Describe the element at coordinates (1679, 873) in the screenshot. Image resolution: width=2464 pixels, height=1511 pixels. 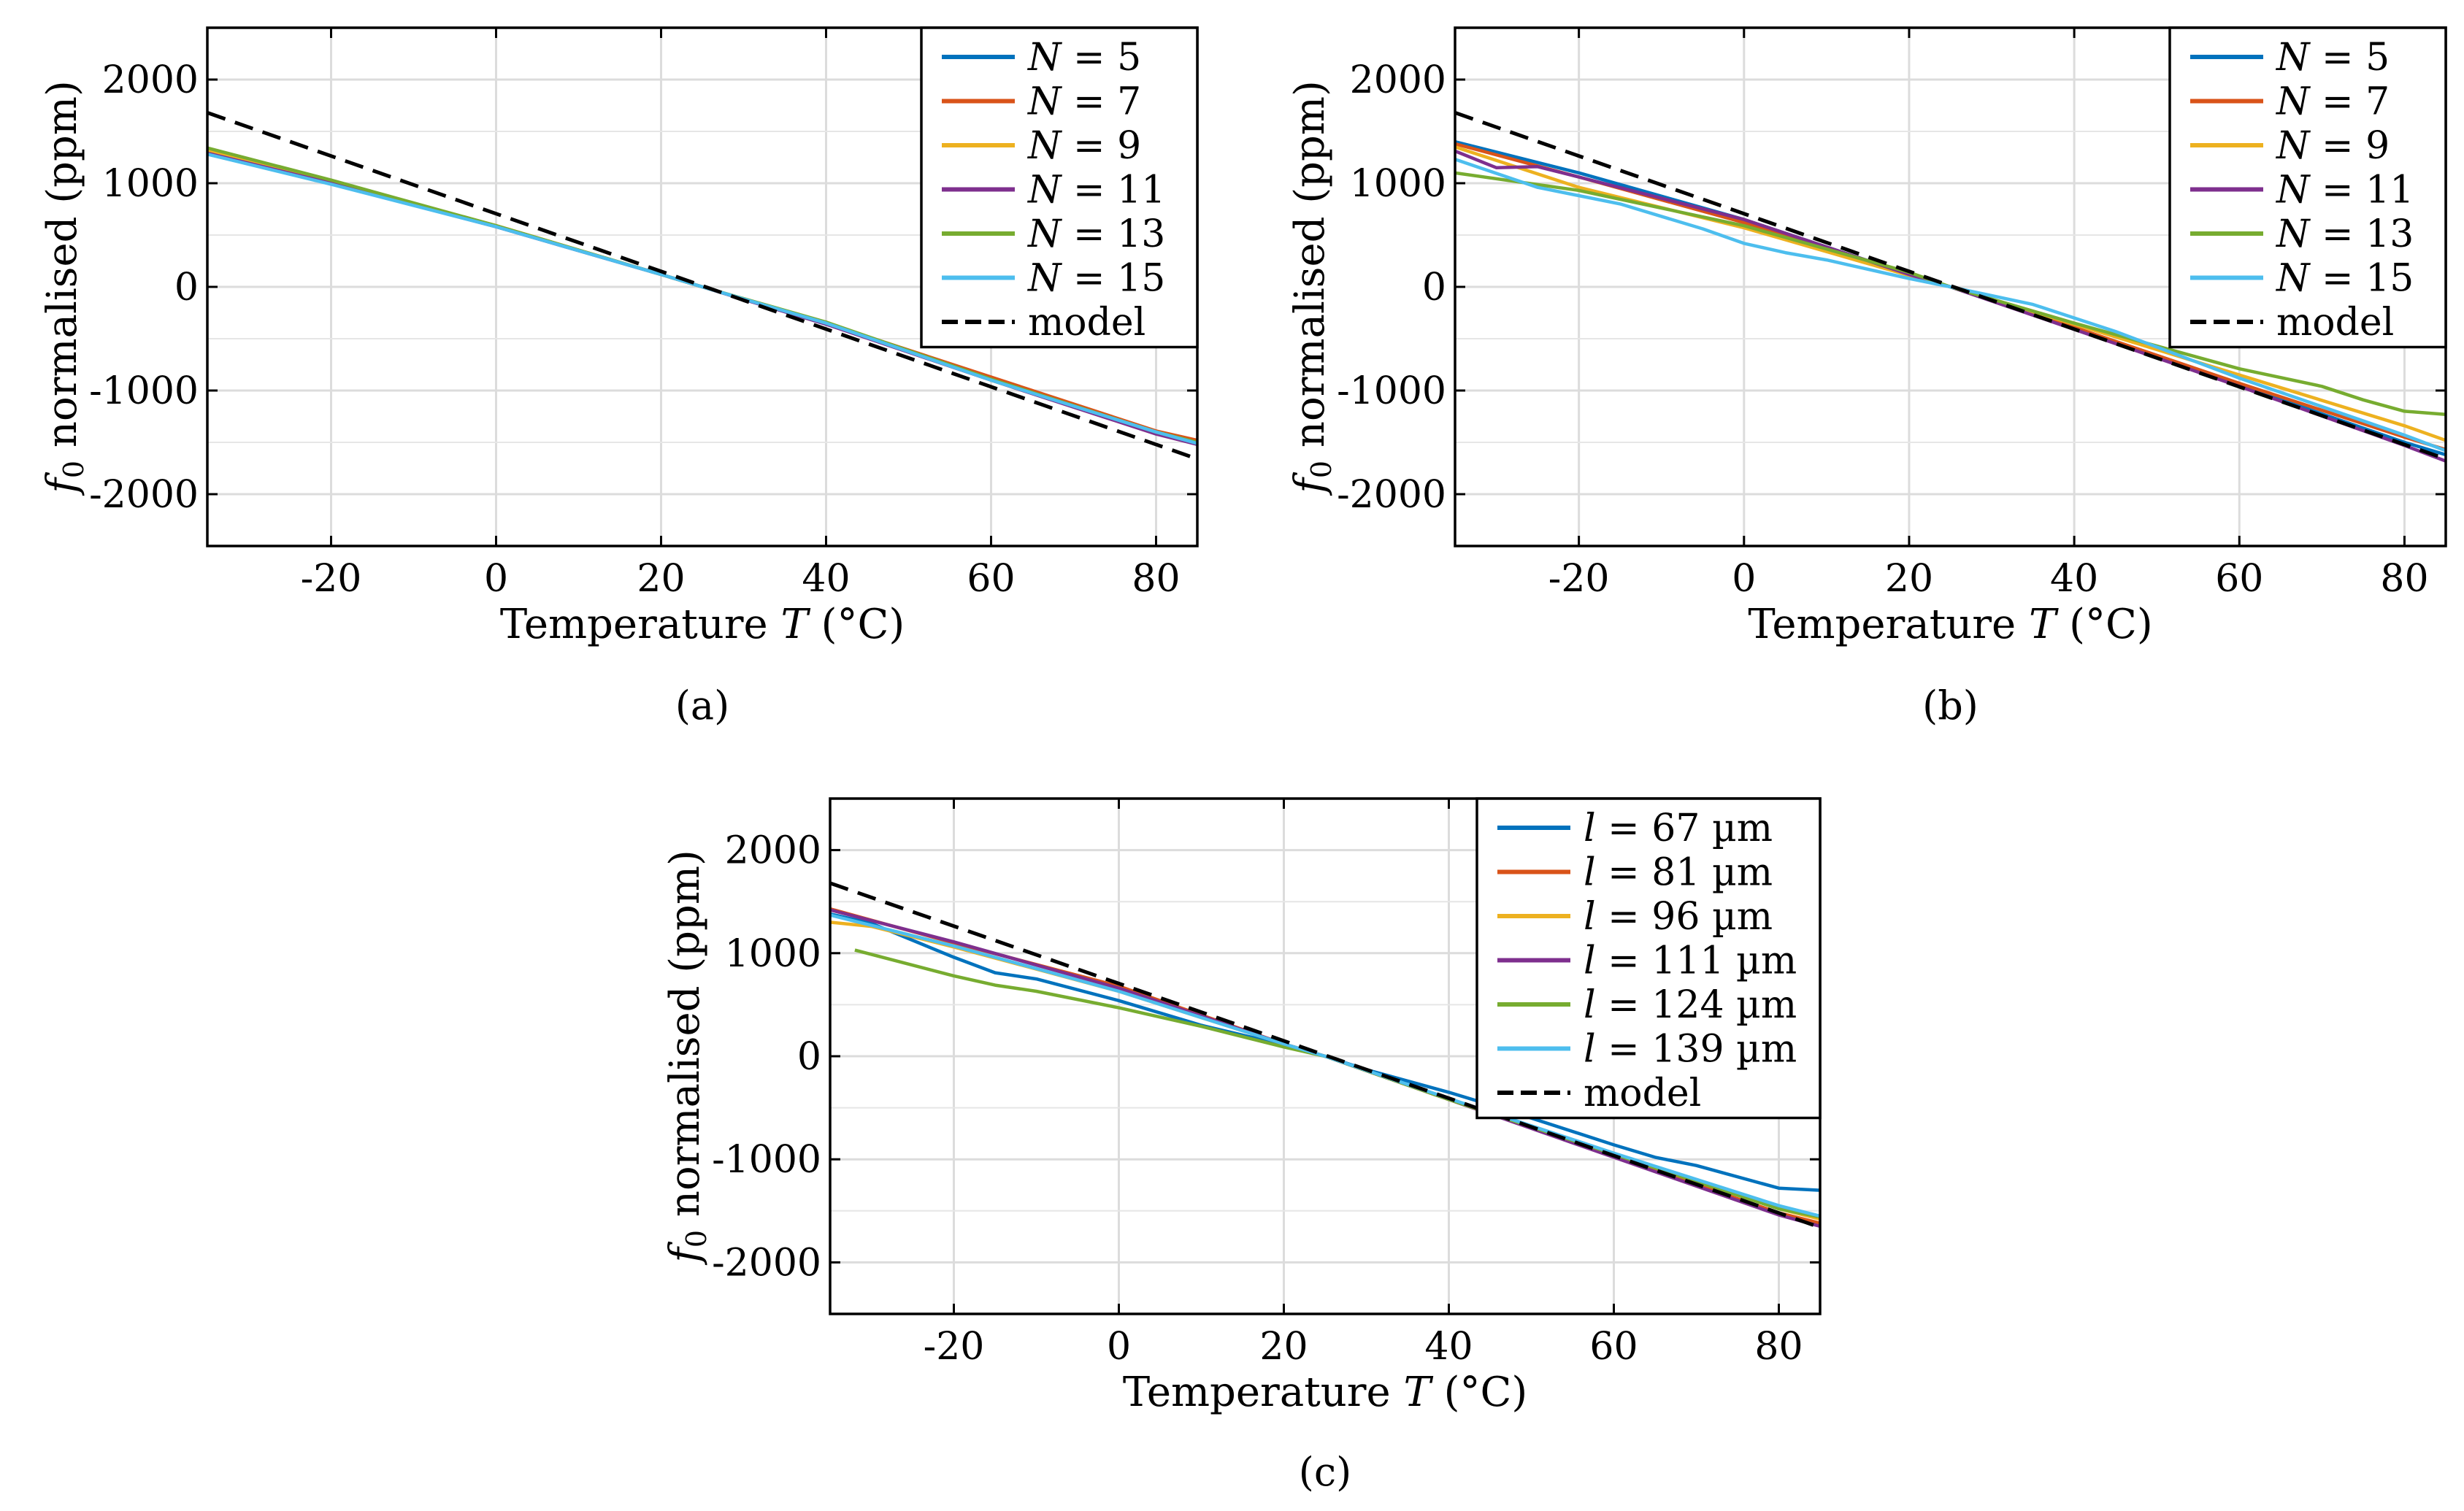
I see `legend-label: l = 81 µm` at that location.